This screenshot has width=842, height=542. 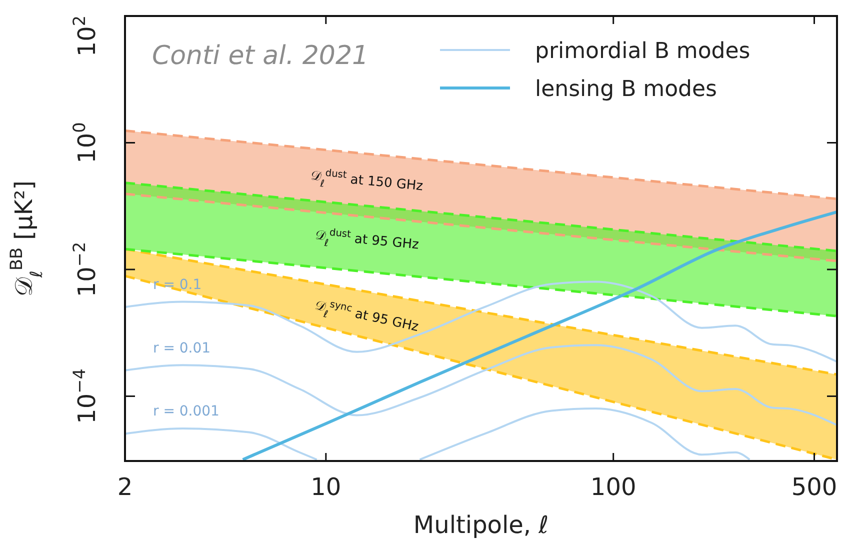 I want to click on x-axis-title: Multipole, ℓ, so click(x=481, y=525).